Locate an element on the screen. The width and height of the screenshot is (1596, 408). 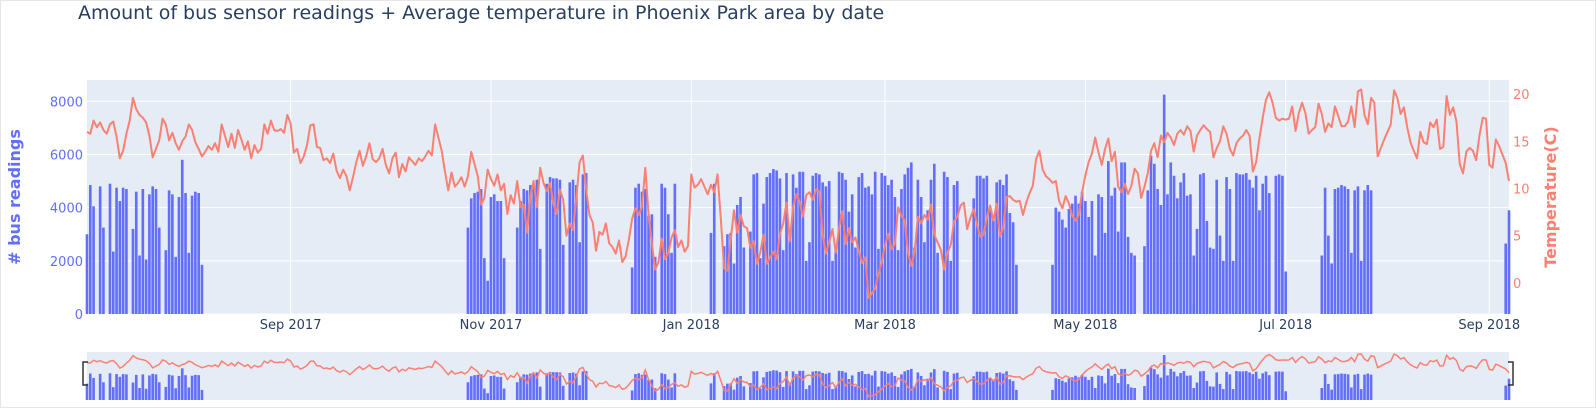
x-tick-label: Jul 2018 is located at coordinates (1285, 325).